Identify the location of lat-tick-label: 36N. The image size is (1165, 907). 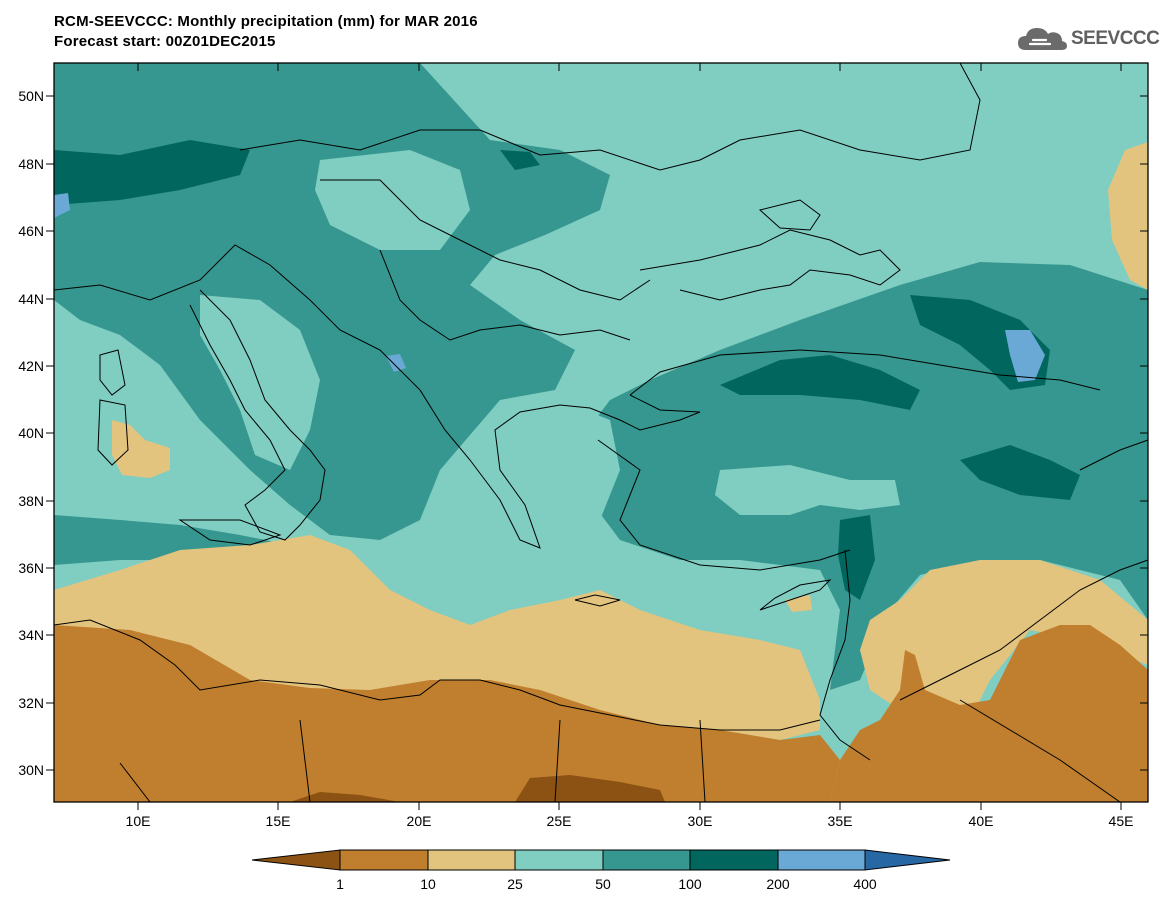
(31, 568).